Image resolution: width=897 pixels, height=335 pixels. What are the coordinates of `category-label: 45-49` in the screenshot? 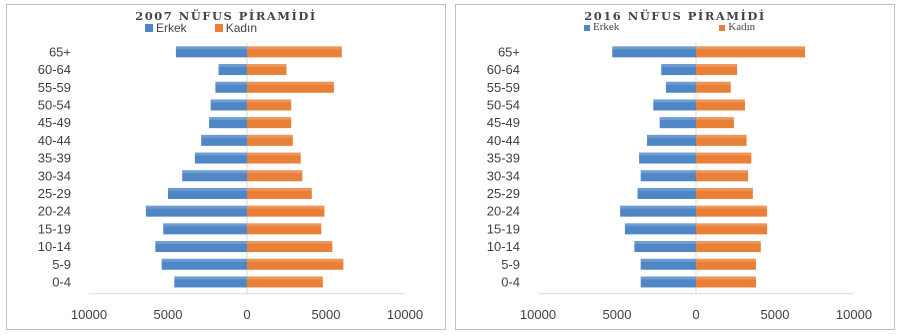 It's located at (54, 122).